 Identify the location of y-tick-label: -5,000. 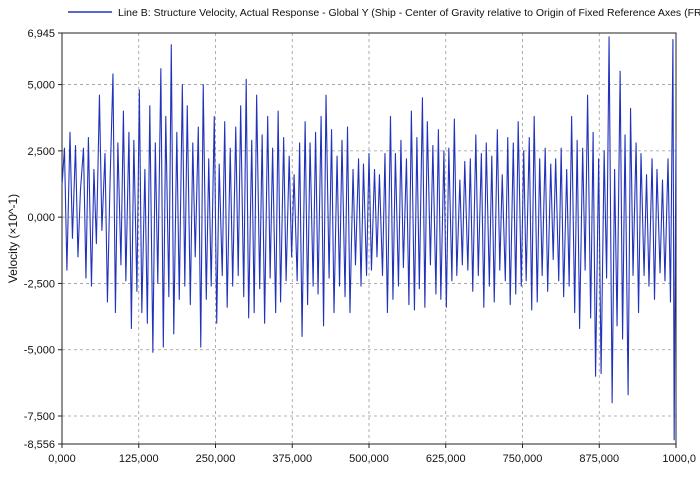
(39, 351).